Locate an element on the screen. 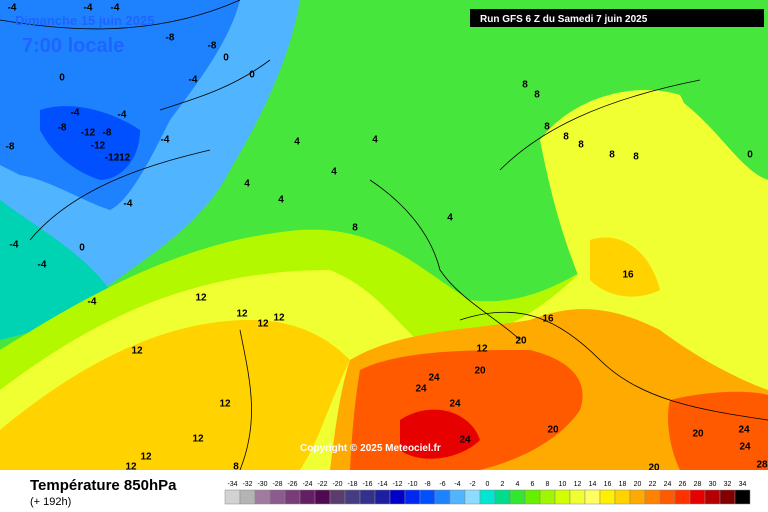  legend-label: -12 is located at coordinates (397, 484).